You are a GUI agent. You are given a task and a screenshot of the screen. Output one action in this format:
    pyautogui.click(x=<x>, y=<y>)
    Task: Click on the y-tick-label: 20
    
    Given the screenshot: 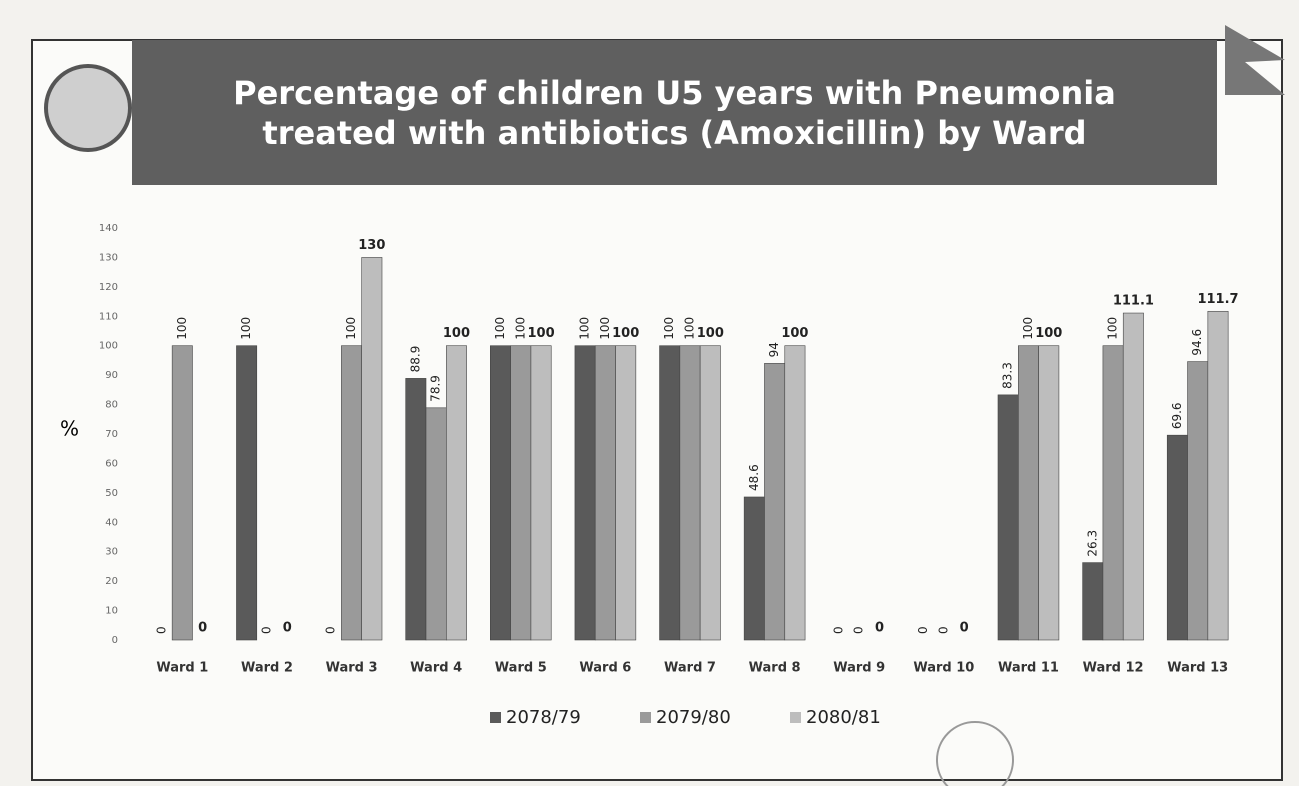 What is the action you would take?
    pyautogui.click(x=111, y=581)
    